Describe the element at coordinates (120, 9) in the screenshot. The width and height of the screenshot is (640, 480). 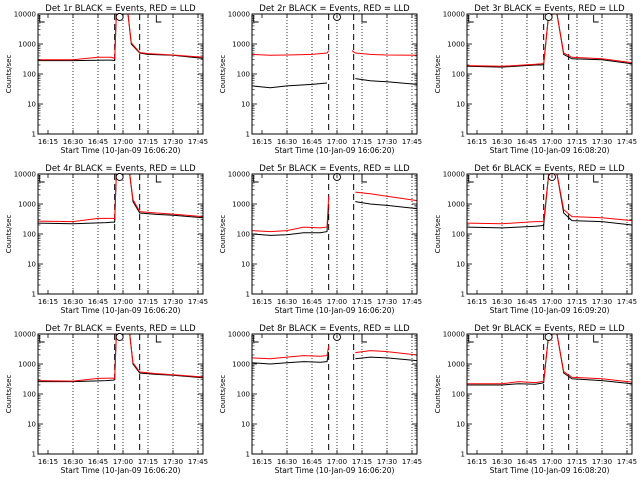
I see `panel-title: Det 1r BLACK = Events, RED = LLD` at that location.